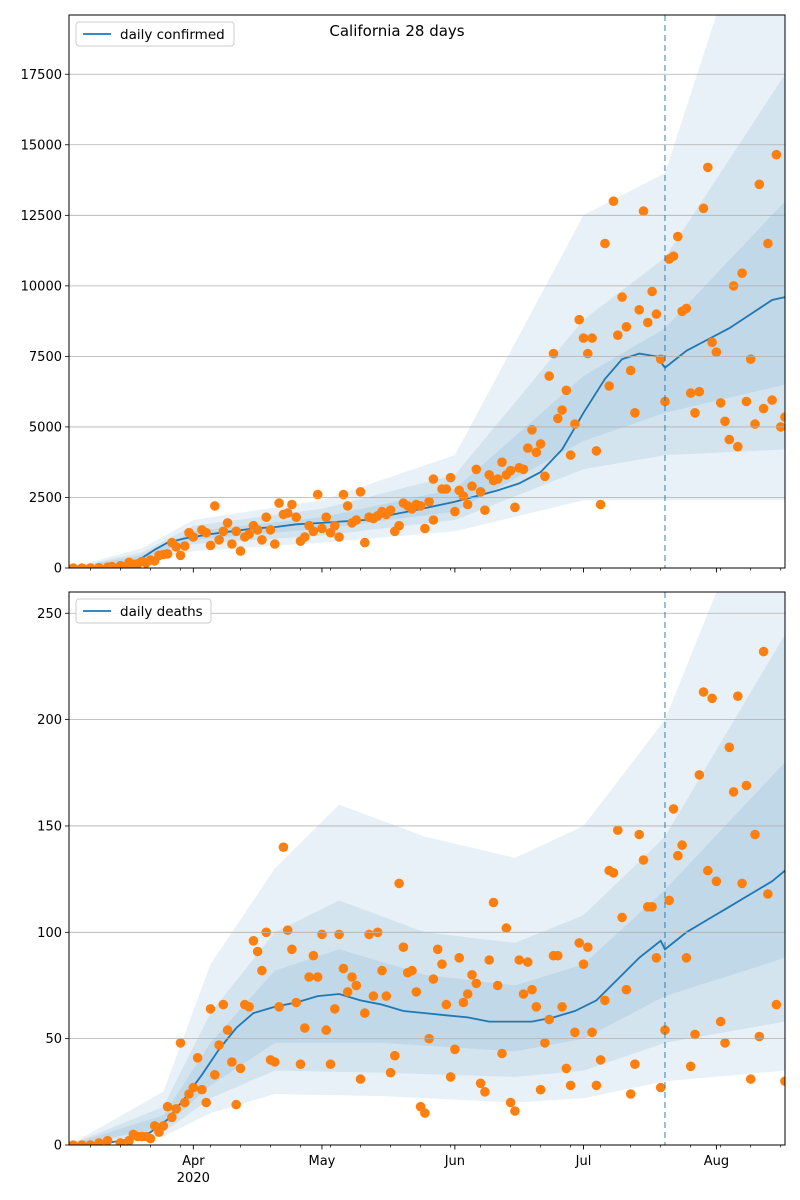 The image size is (800, 1200). Describe the element at coordinates (41, 216) in the screenshot. I see `y-tick-label: 12500` at that location.